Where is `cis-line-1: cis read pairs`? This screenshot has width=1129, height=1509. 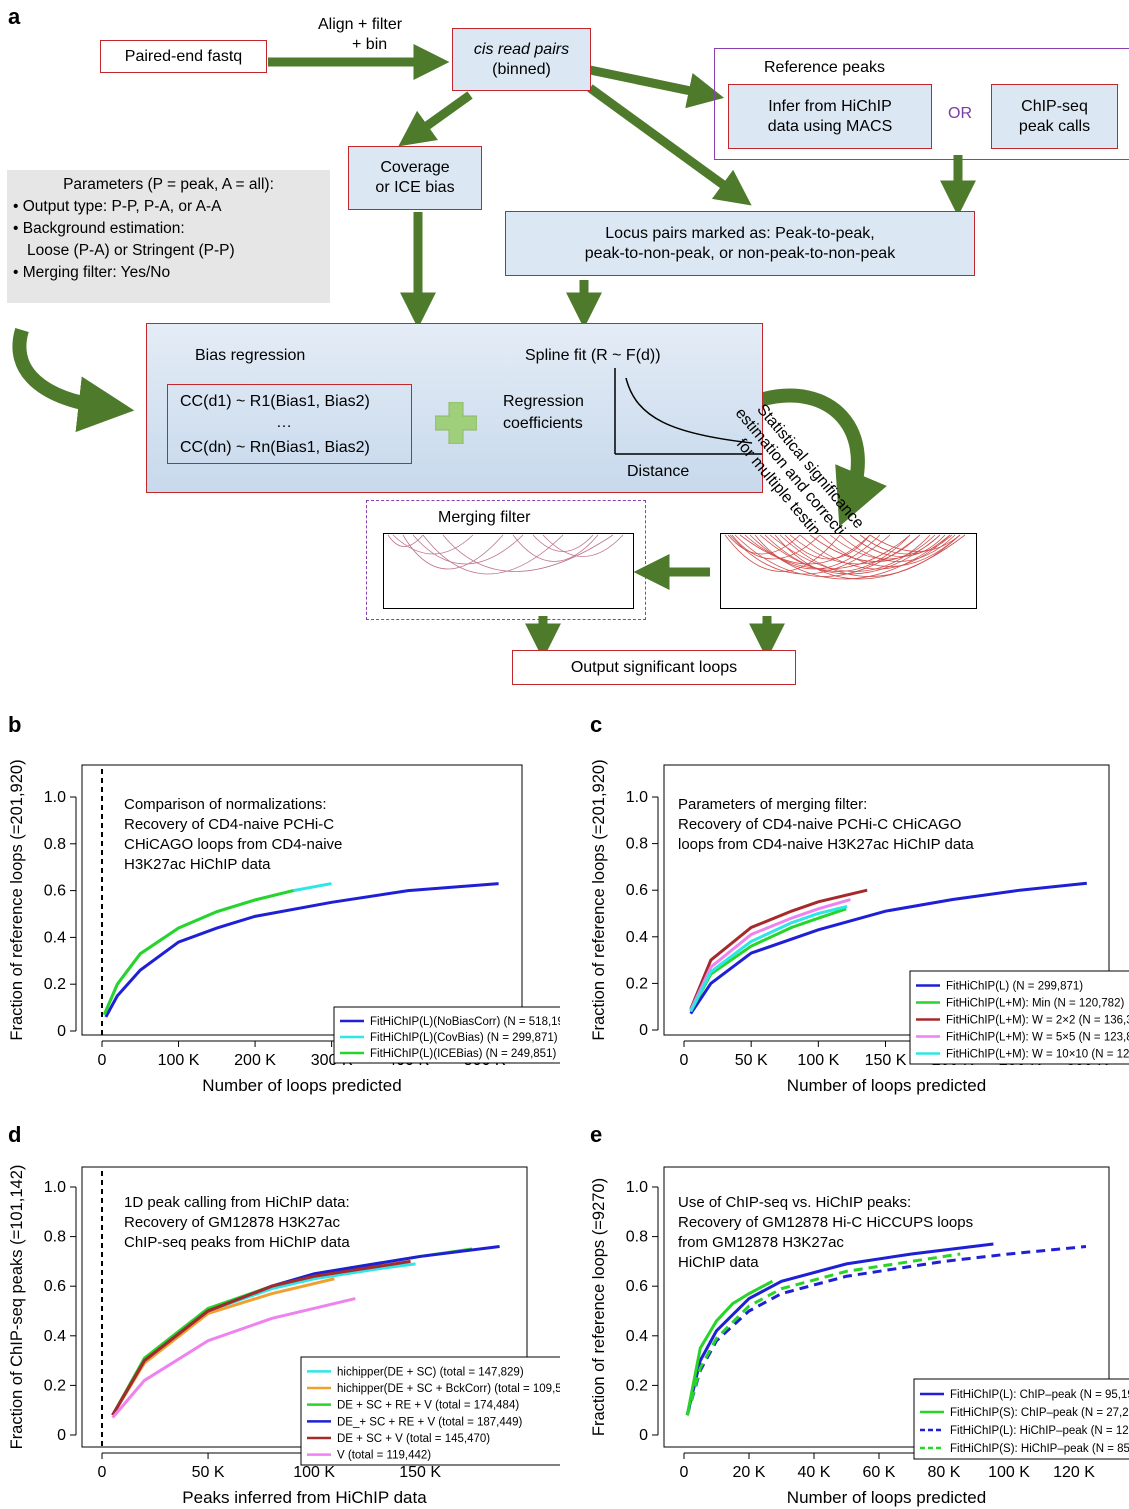 cis-line-1: cis read pairs is located at coordinates (521, 49).